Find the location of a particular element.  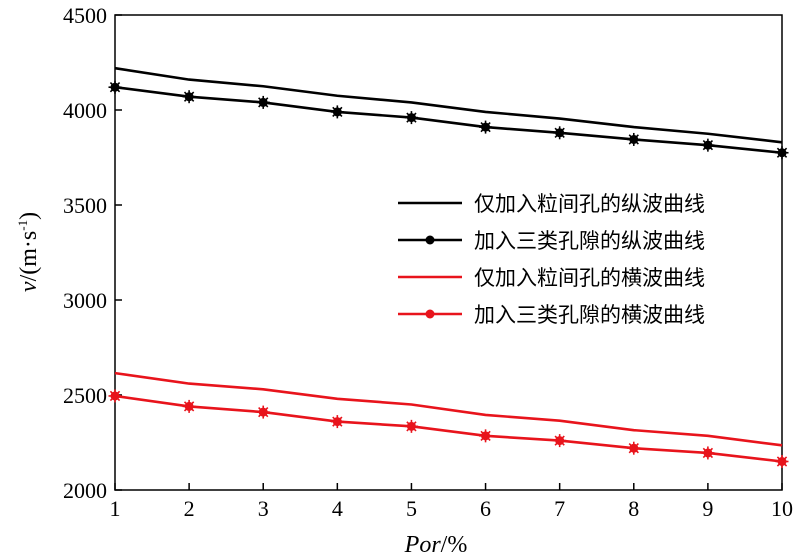

legend-label: 加入三类孔隙的纵波曲线 is located at coordinates (589, 241).